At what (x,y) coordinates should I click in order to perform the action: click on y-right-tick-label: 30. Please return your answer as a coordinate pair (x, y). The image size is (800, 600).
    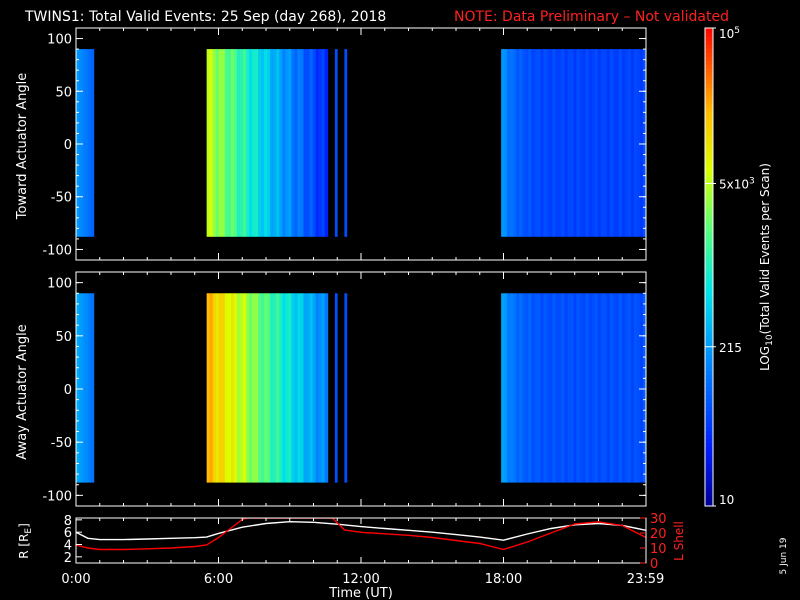
    Looking at the image, I should click on (658, 519).